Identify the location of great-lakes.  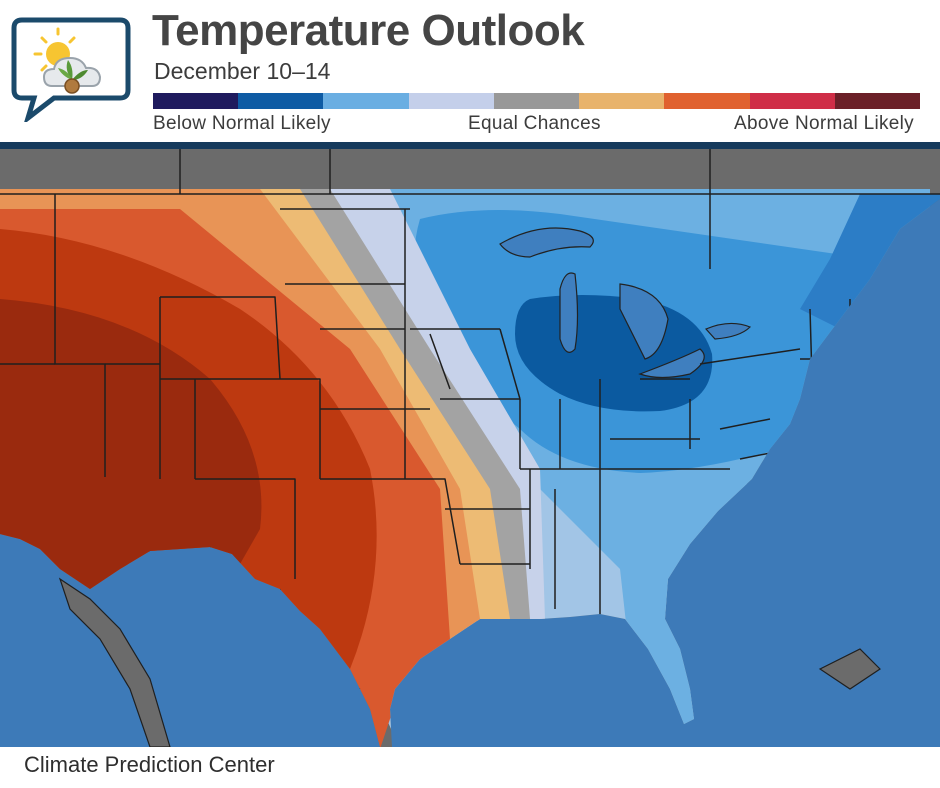
(625, 303).